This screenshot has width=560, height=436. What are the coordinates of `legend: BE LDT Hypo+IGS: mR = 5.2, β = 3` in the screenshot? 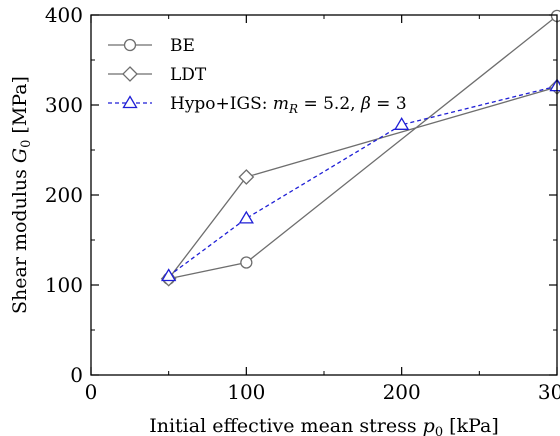 It's located at (257, 76).